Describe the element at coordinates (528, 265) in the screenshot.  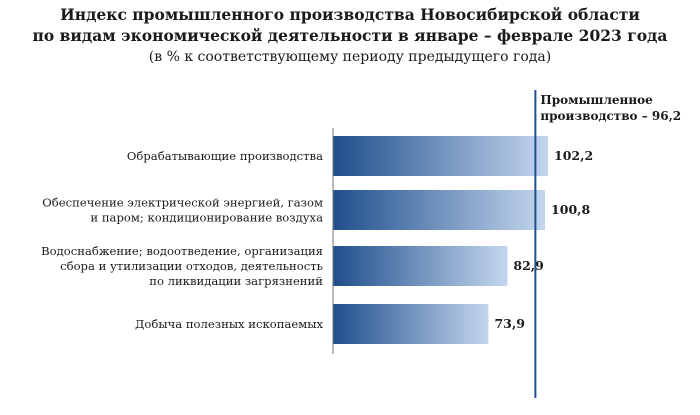
I see `value-label-3: 82,9` at that location.